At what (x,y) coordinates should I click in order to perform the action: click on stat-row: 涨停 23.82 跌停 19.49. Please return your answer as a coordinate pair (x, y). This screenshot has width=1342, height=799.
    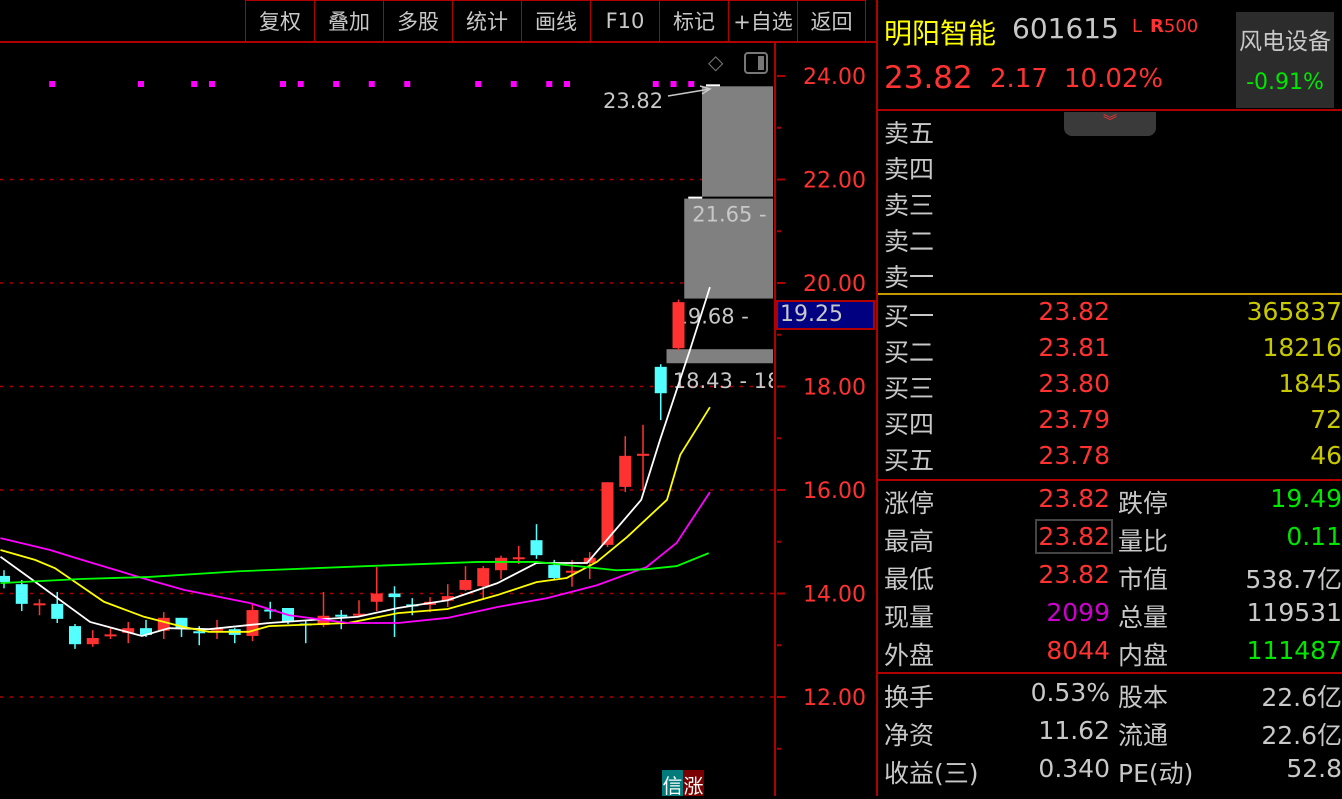
    Looking at the image, I should click on (1110, 500).